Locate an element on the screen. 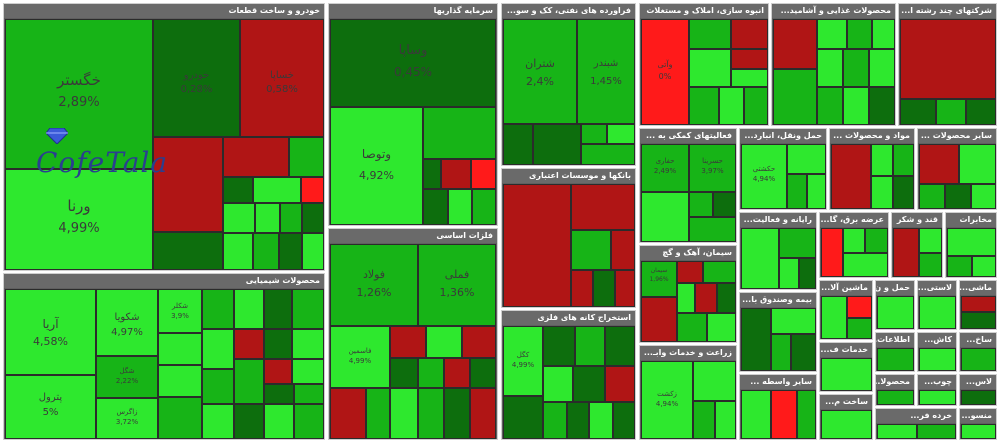 The width and height of the screenshot is (999, 443). tile-simaan: سیمان 1,96% is located at coordinates (659, 279).